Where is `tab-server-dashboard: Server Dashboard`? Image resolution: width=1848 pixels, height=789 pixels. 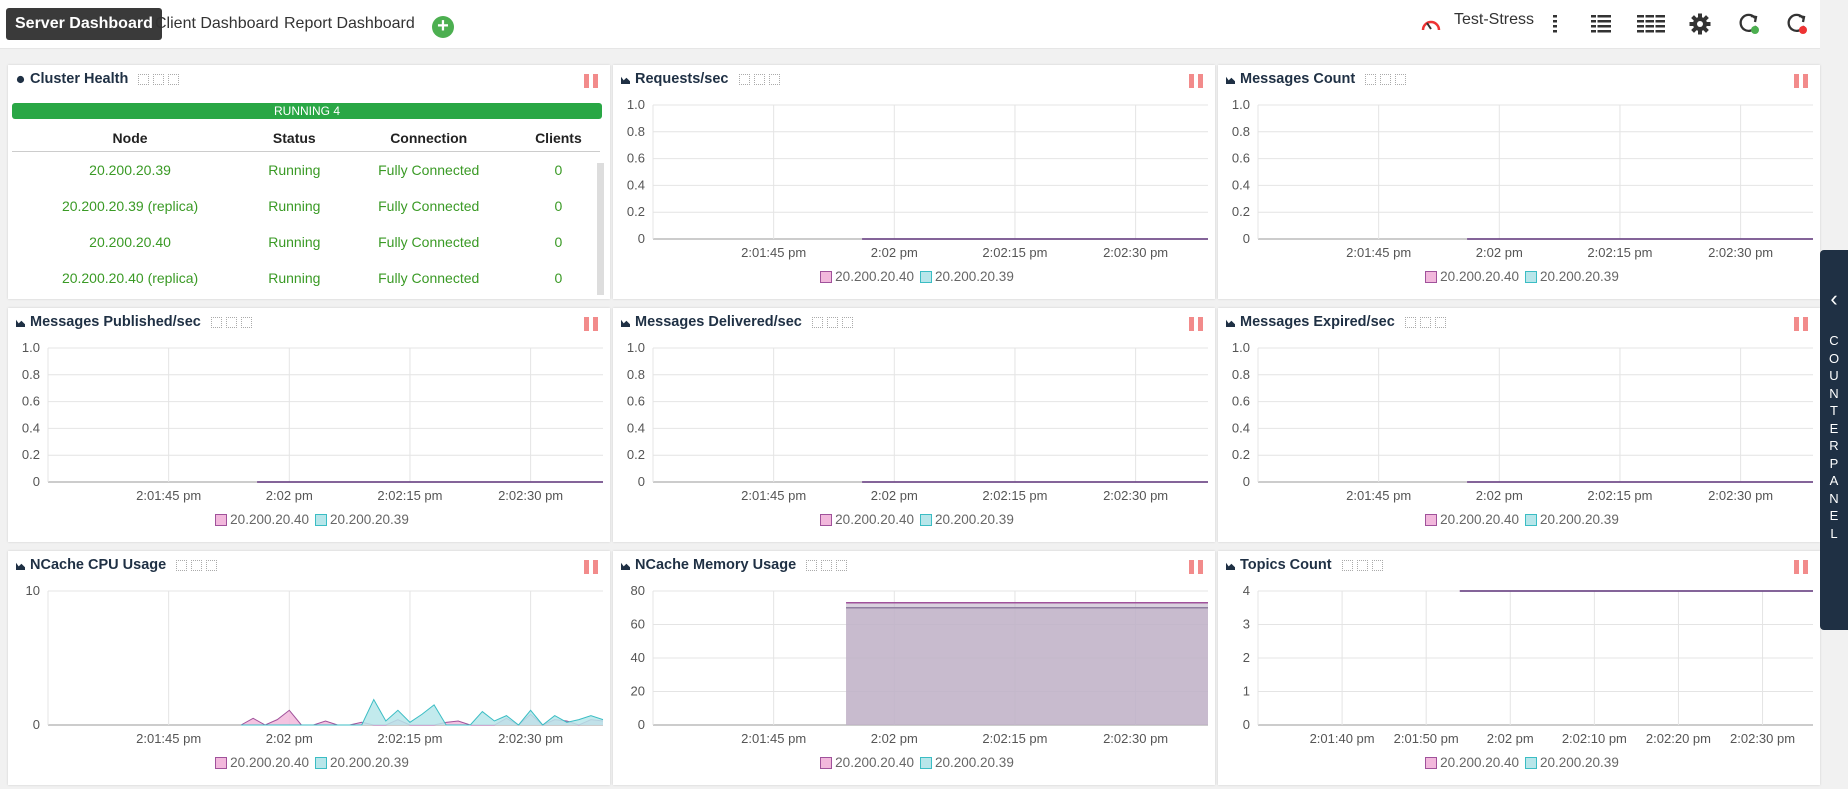 tab-server-dashboard: Server Dashboard is located at coordinates (84, 24).